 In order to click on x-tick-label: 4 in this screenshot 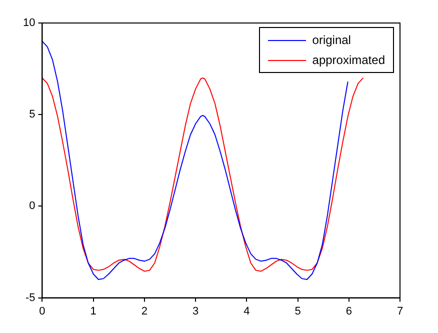, I will do `click(247, 311)`.